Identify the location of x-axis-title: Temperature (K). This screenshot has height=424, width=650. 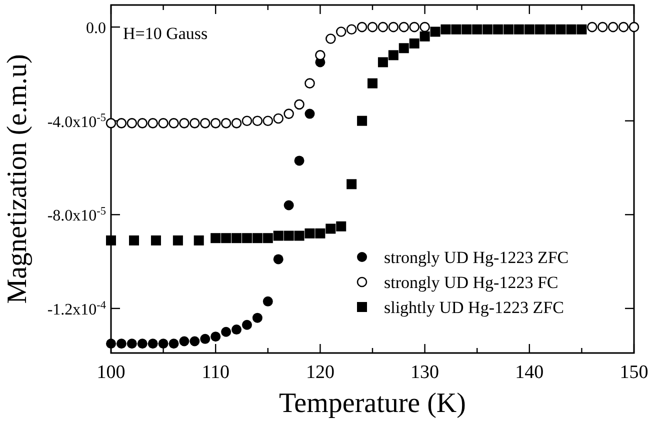
(372, 403).